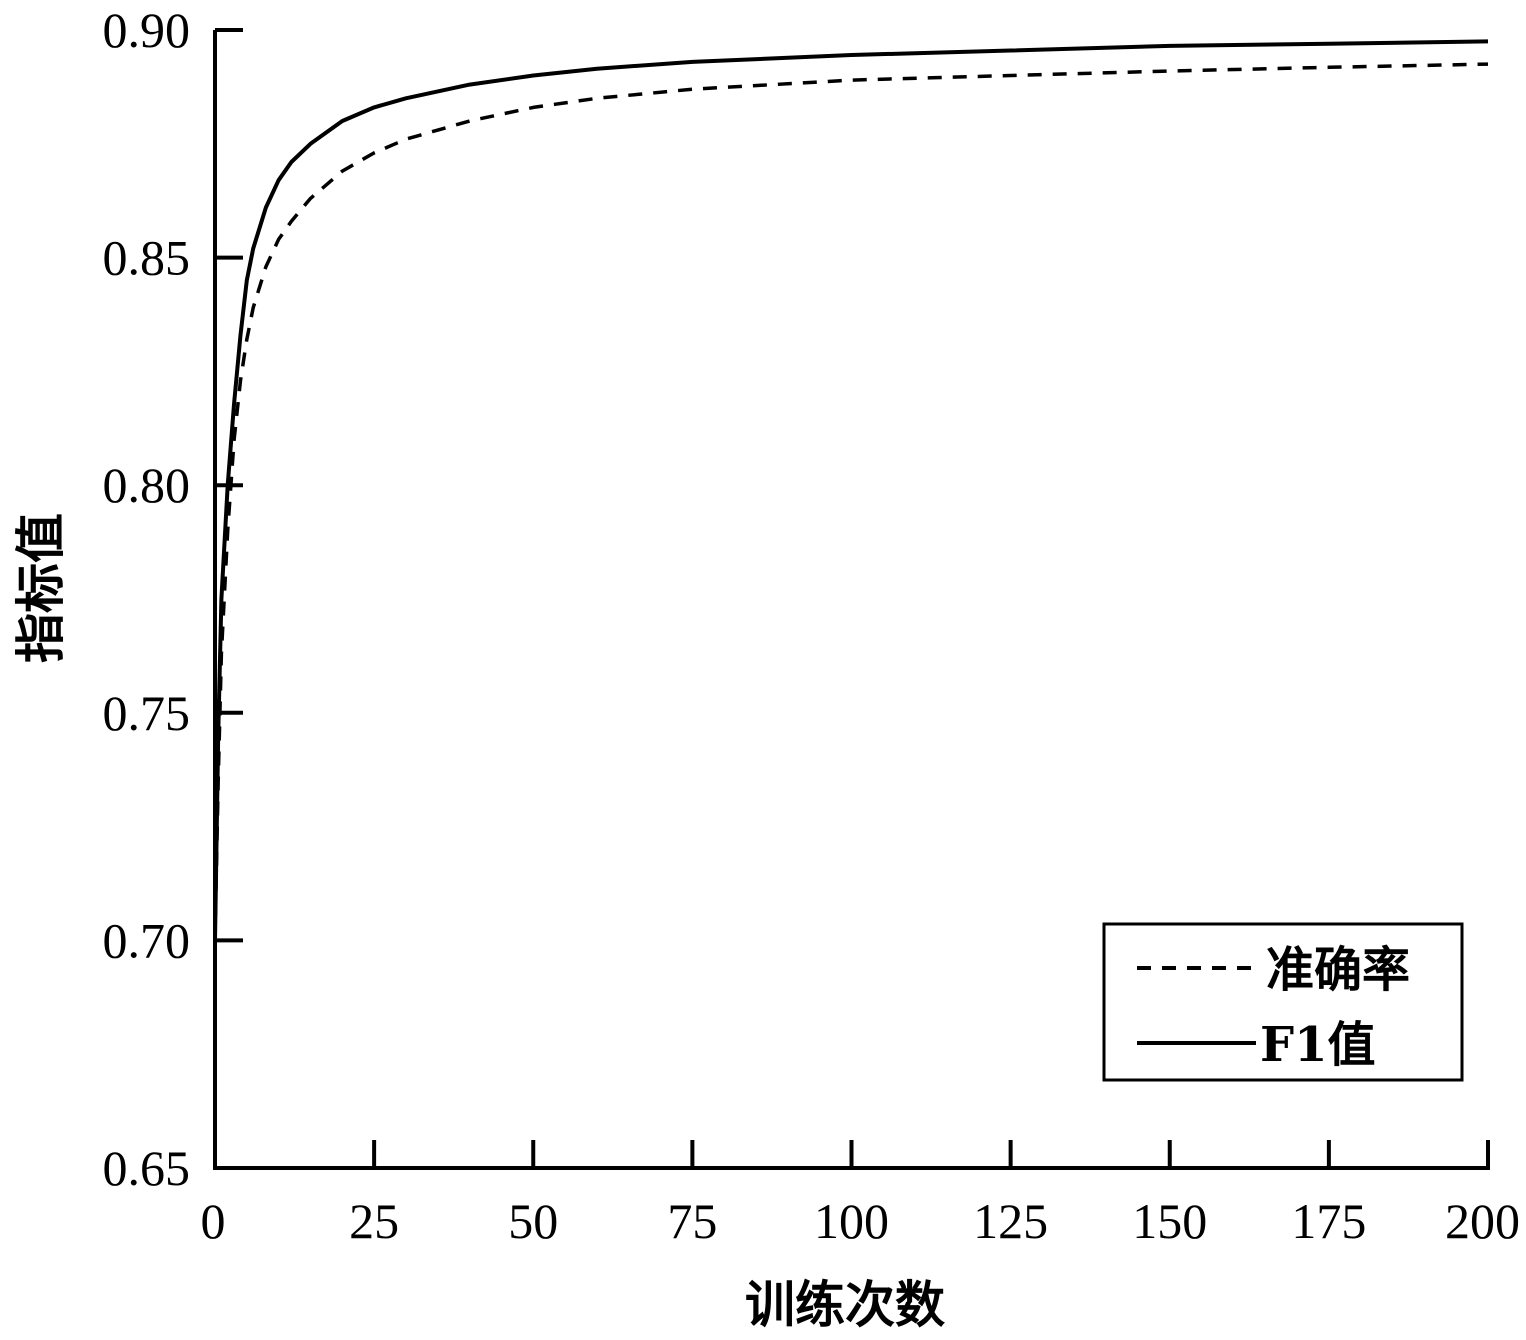 The height and width of the screenshot is (1340, 1526). I want to click on legend-box, so click(1283, 1002).